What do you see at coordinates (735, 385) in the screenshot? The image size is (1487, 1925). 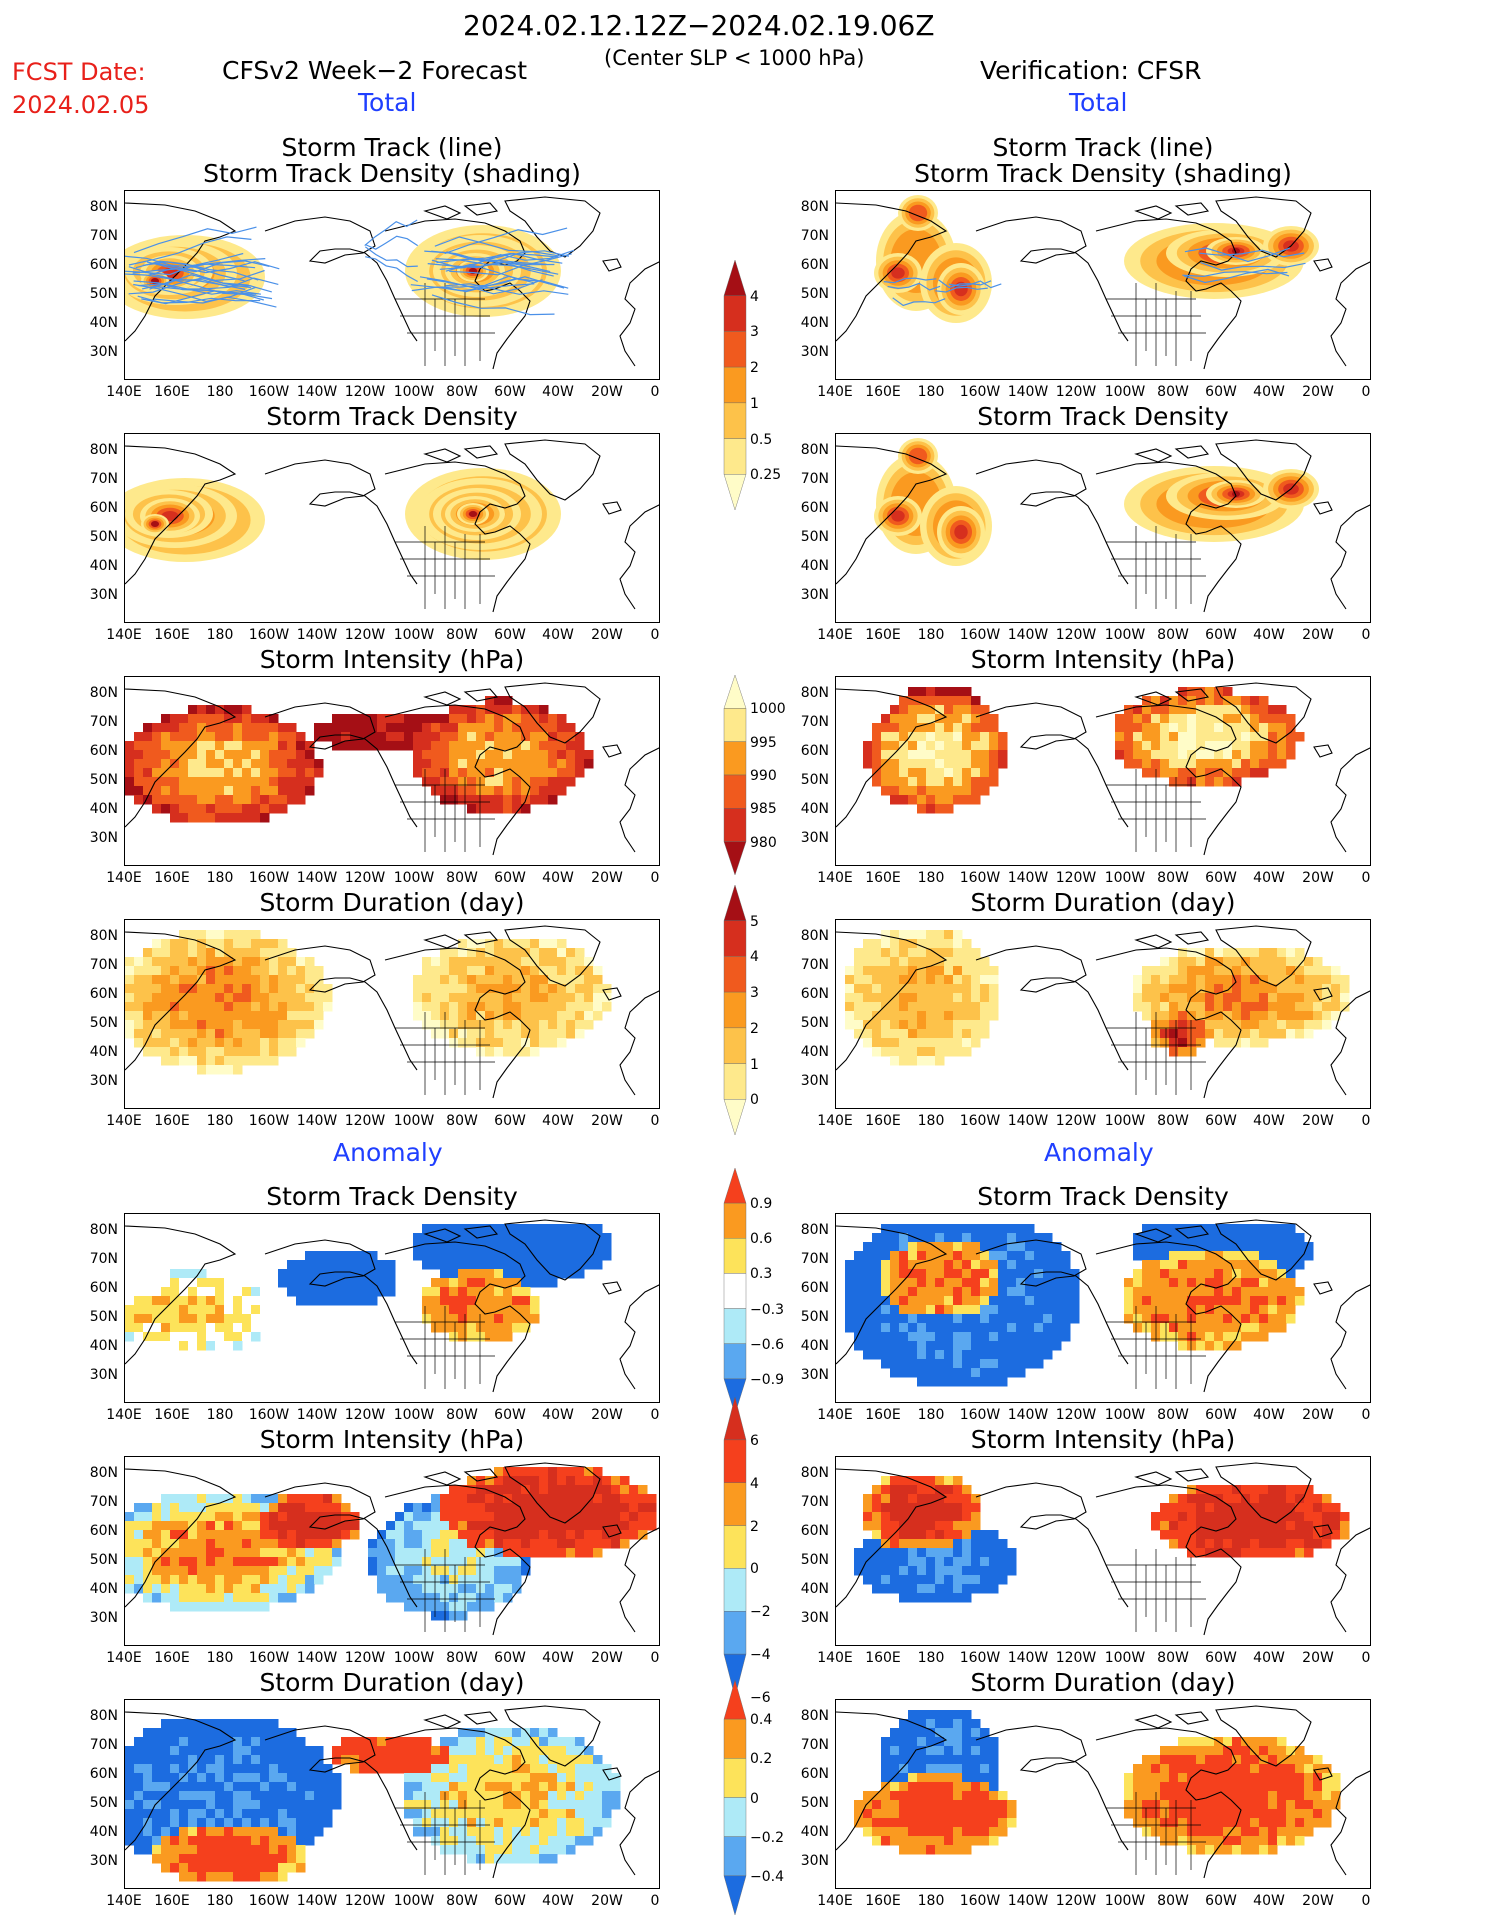 I see `colorbar-density_total` at bounding box center [735, 385].